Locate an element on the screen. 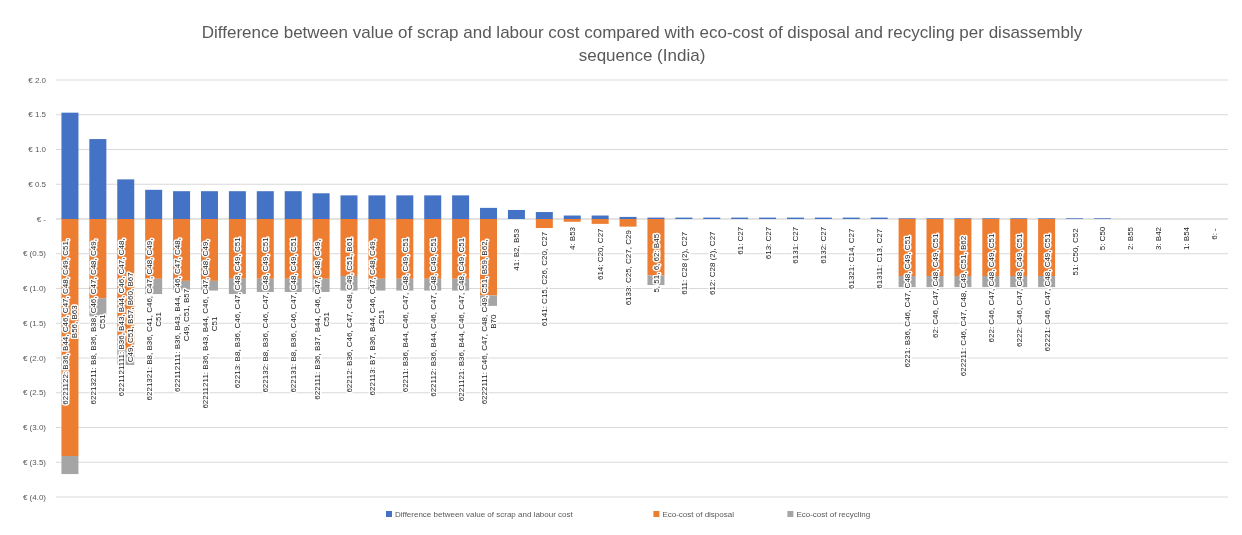  y-tick-label: € (3.5) is located at coordinates (34, 462).